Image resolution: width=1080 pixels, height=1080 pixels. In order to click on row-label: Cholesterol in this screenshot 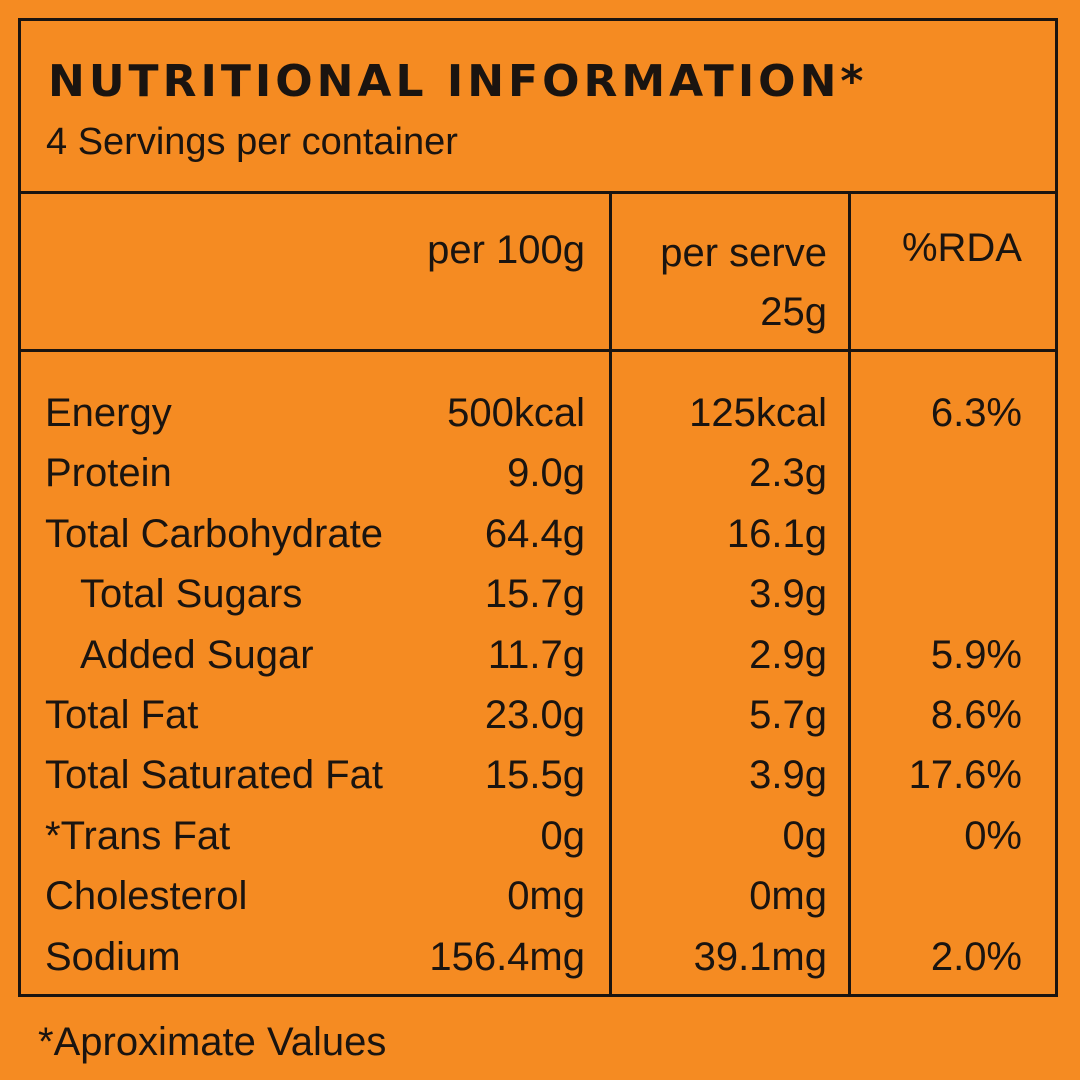, I will do `click(146, 896)`.